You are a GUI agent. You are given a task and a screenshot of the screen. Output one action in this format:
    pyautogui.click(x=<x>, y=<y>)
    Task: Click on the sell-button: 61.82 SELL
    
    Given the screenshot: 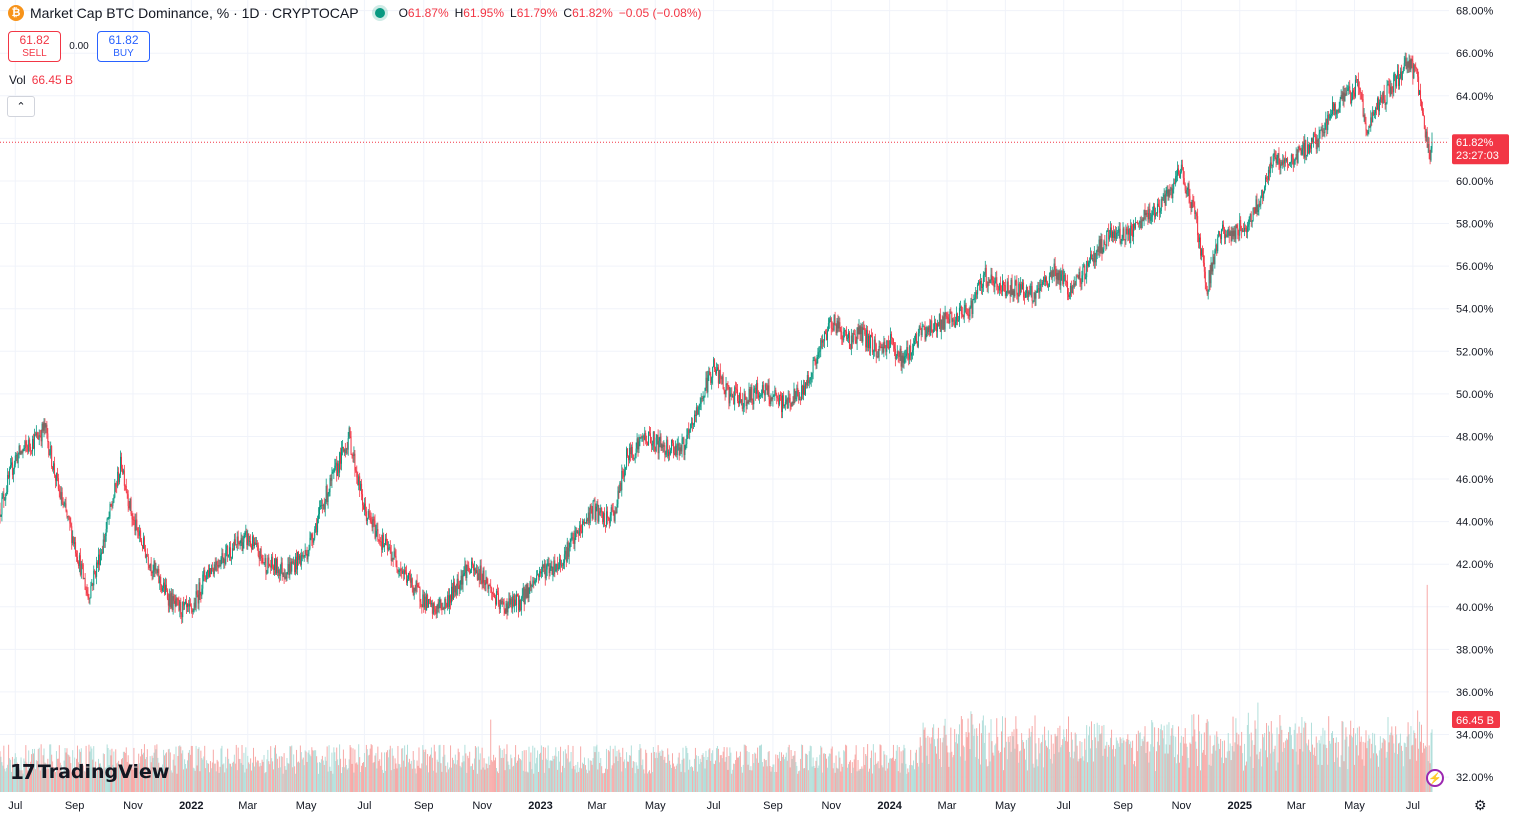 What is the action you would take?
    pyautogui.click(x=34, y=46)
    